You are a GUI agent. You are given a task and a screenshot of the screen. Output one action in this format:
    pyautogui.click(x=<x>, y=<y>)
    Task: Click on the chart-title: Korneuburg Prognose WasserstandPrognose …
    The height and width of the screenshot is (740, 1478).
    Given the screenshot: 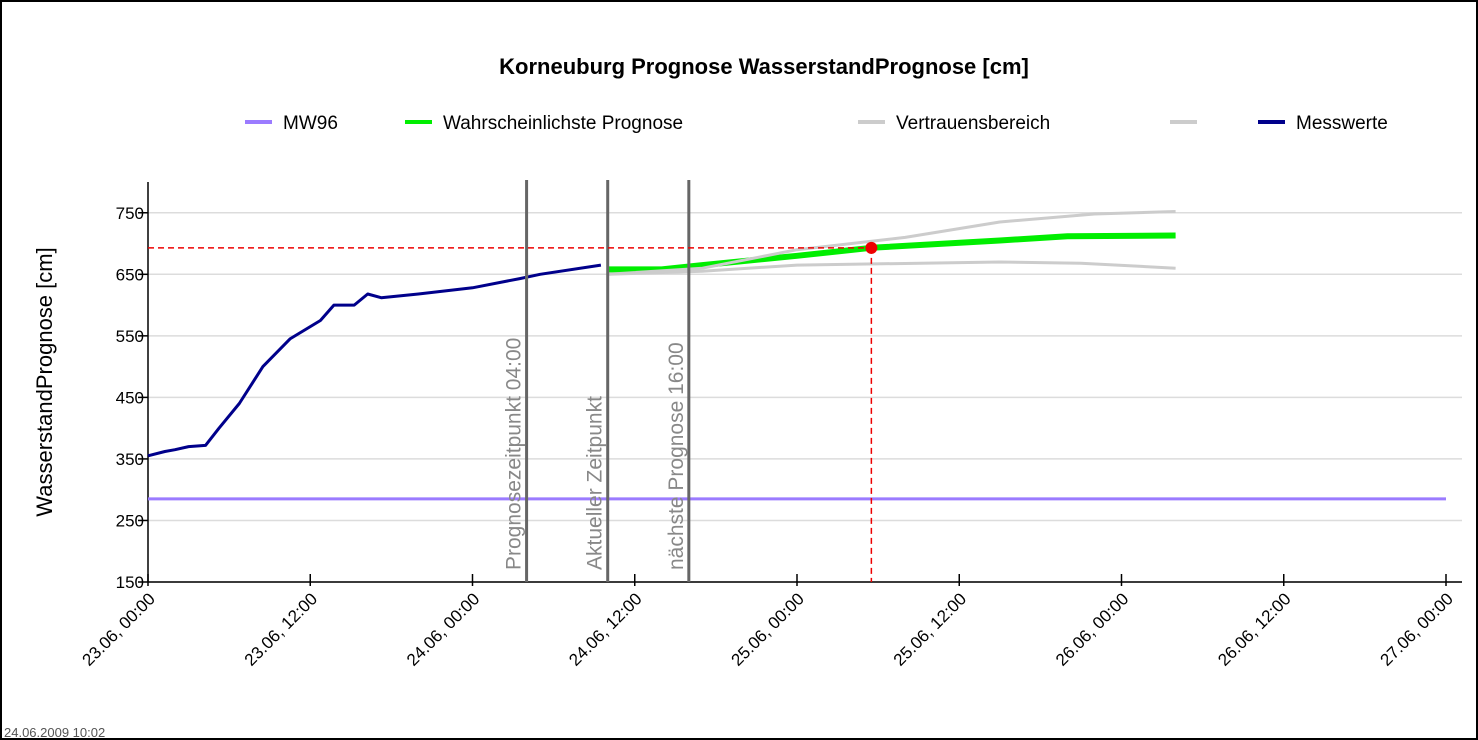 What is the action you would take?
    pyautogui.click(x=764, y=66)
    